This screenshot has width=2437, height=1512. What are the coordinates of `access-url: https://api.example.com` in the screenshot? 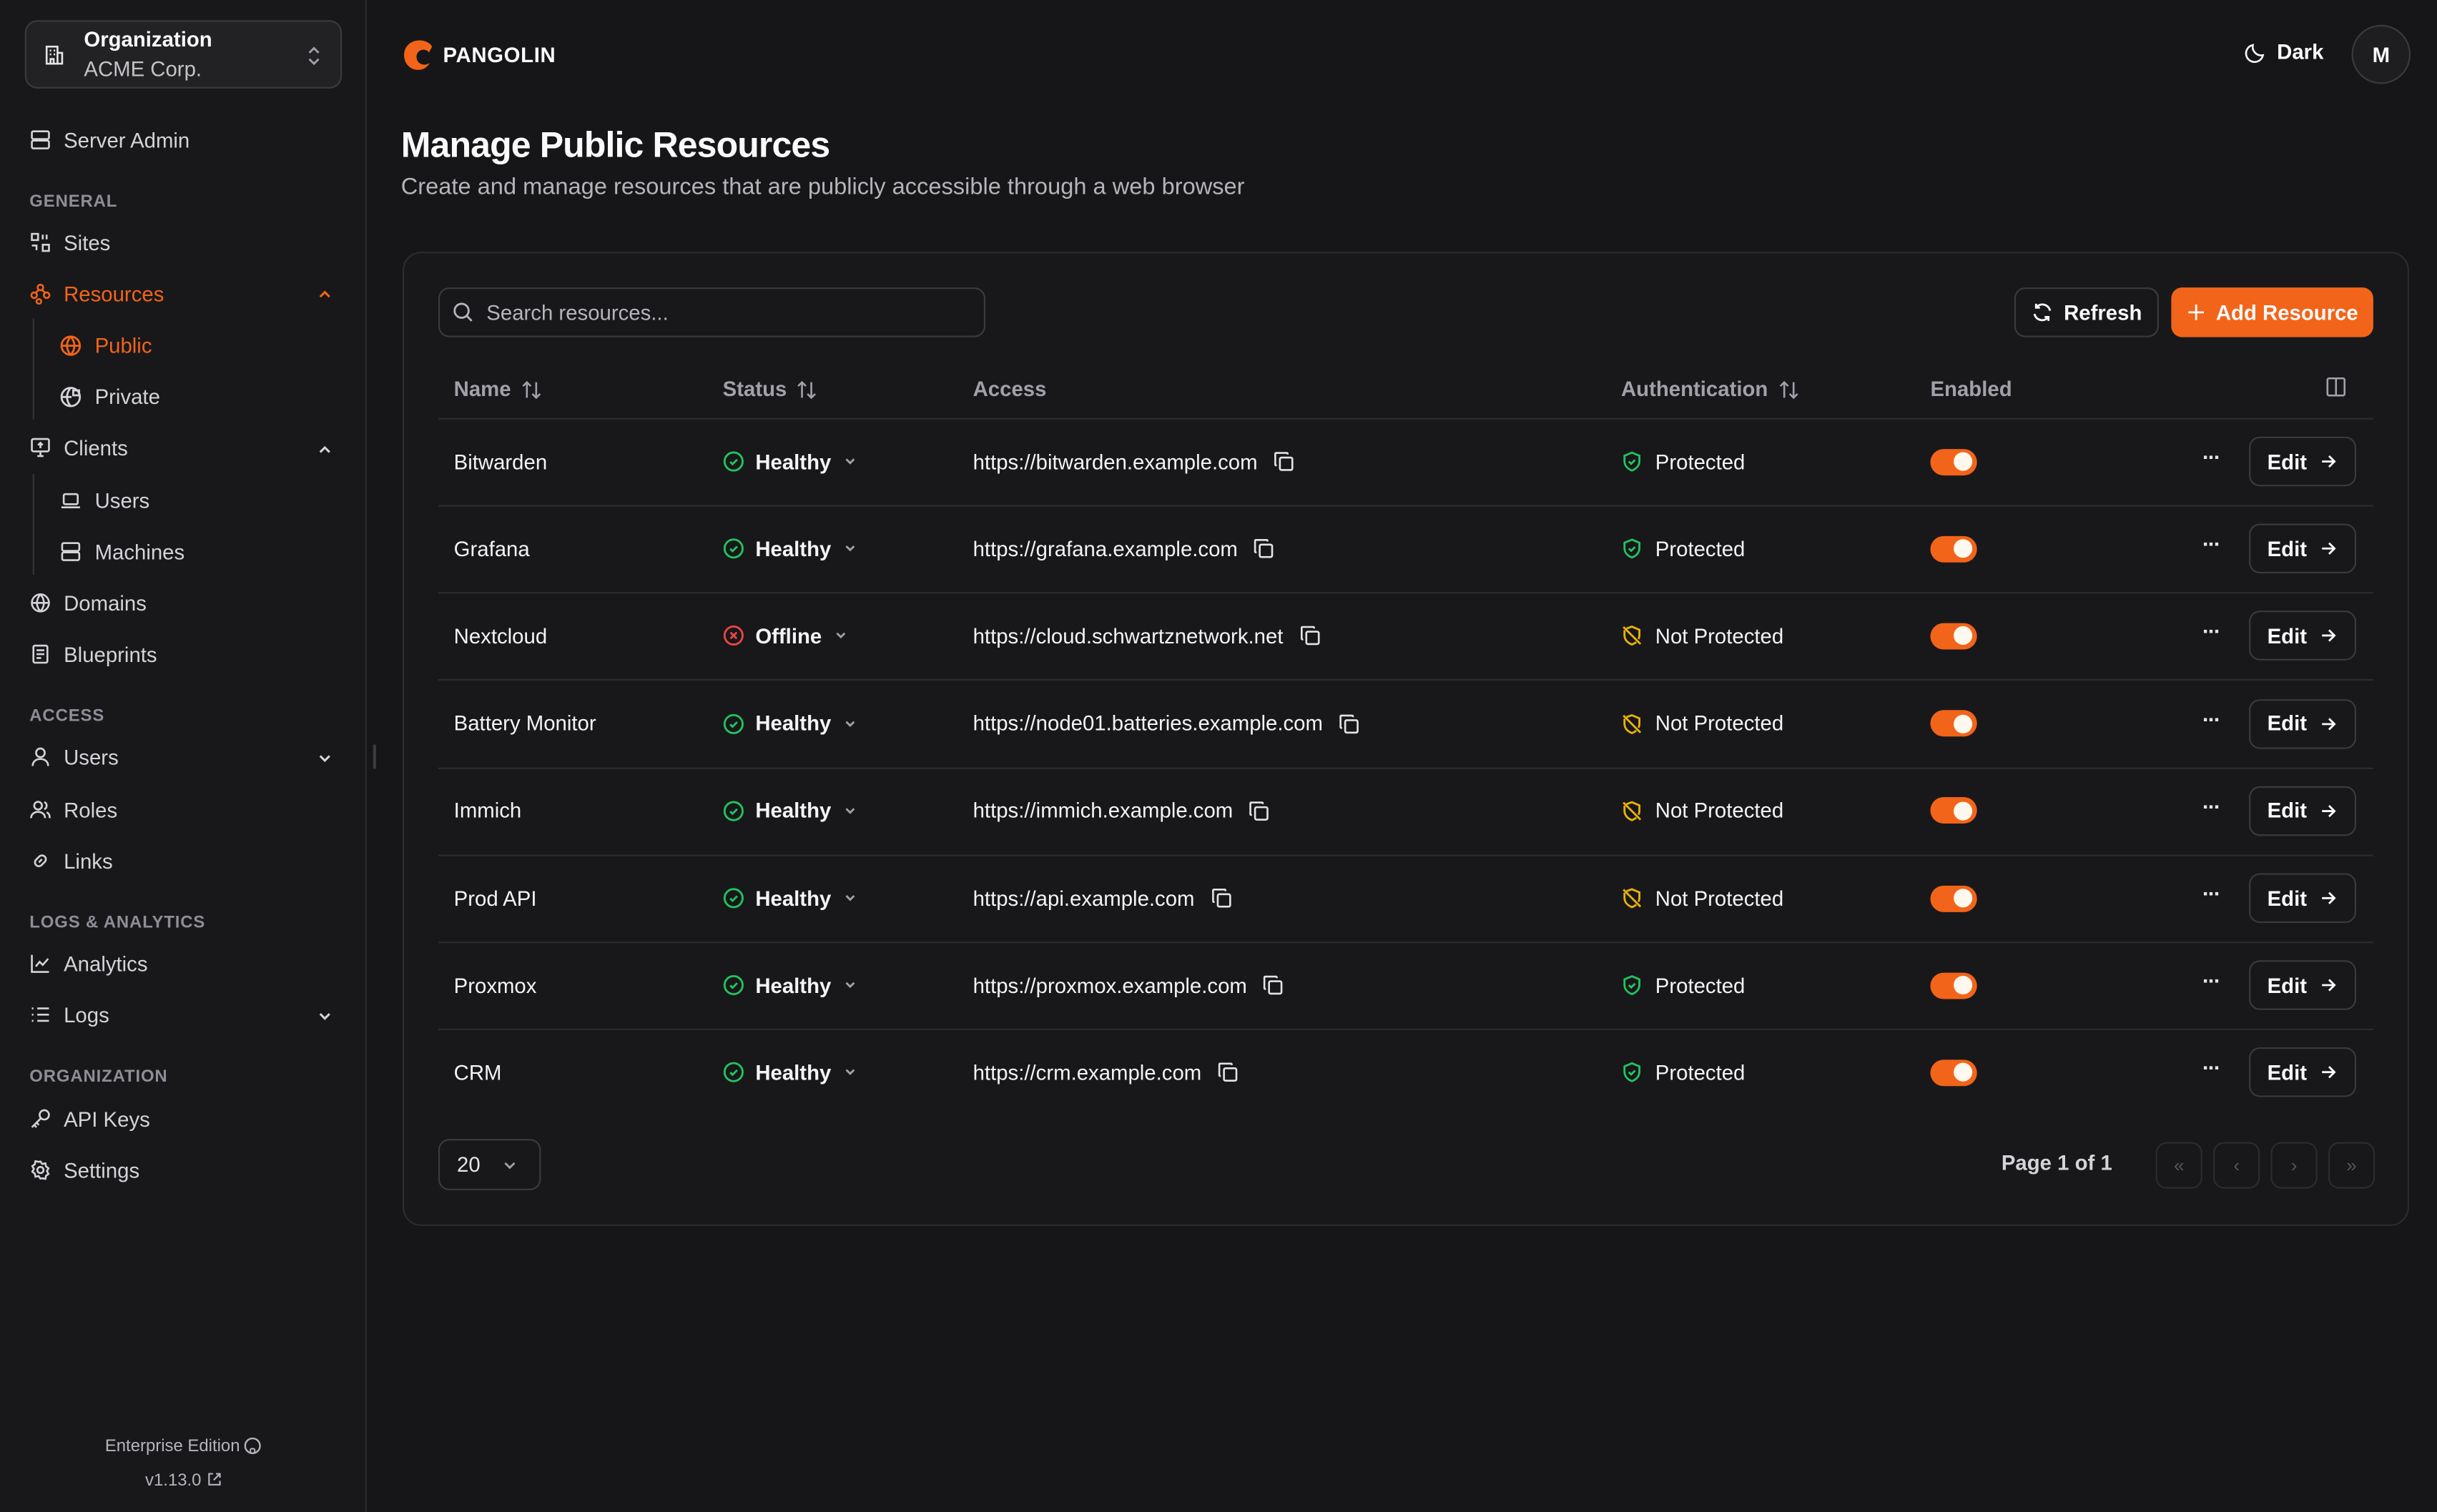 It's located at (1102, 898).